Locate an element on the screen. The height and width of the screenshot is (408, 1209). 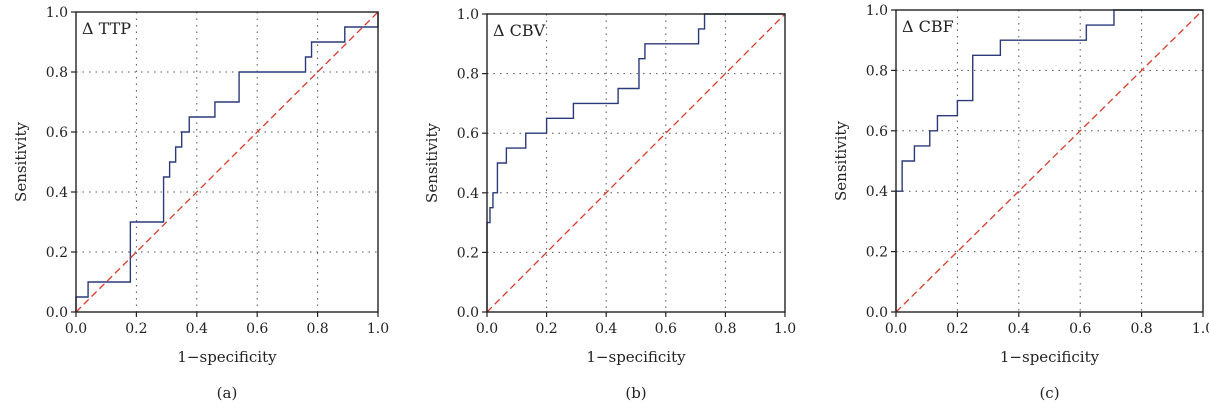
x-tick-label-c: 0.2 is located at coordinates (957, 329).